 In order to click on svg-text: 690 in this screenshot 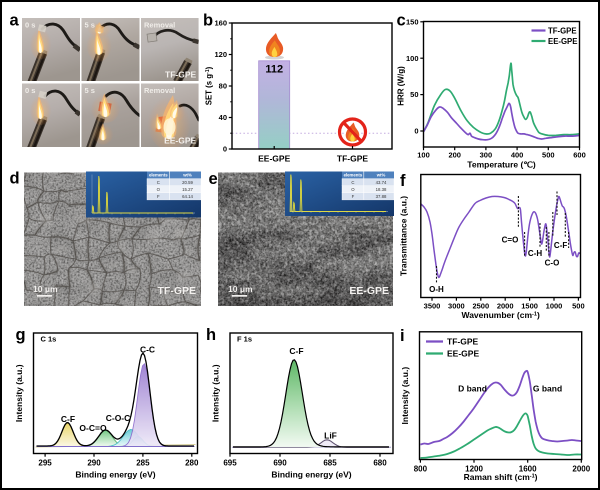, I will do `click(280, 463)`.